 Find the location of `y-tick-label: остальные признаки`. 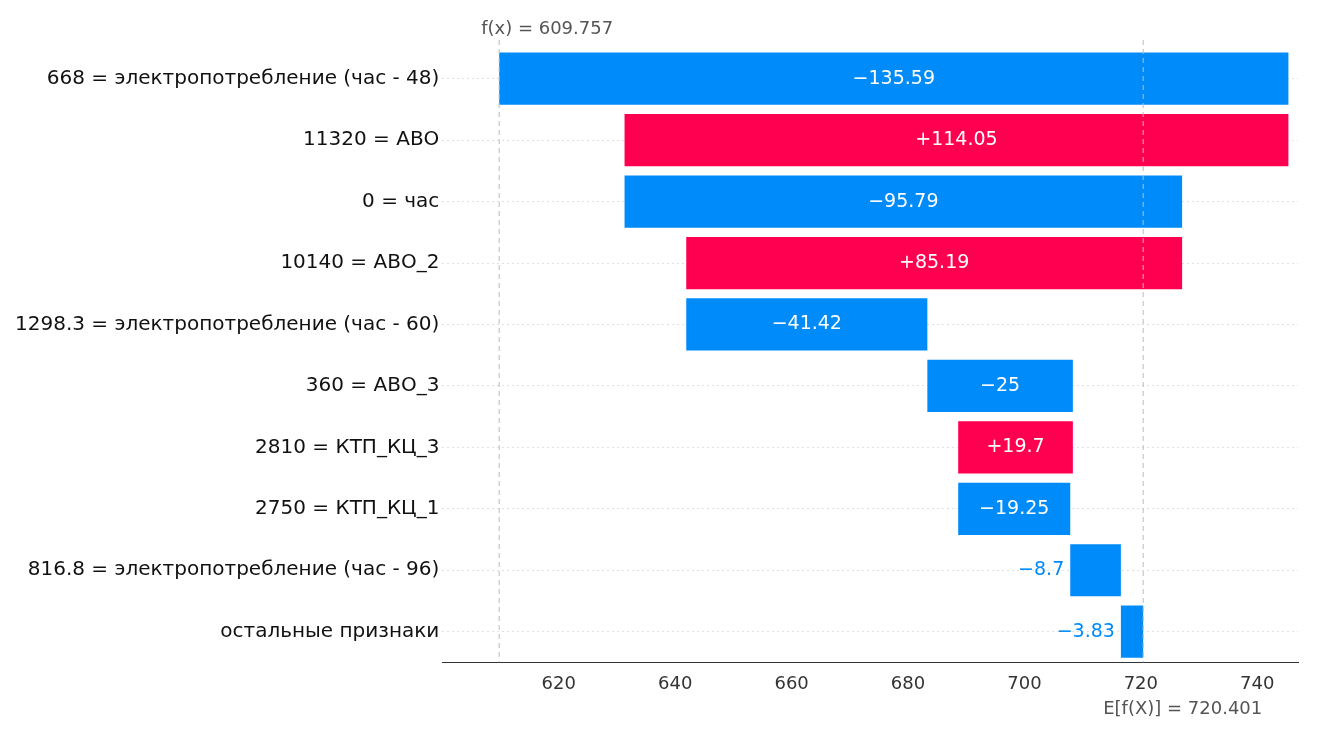

y-tick-label: остальные признаки is located at coordinates (330, 629).